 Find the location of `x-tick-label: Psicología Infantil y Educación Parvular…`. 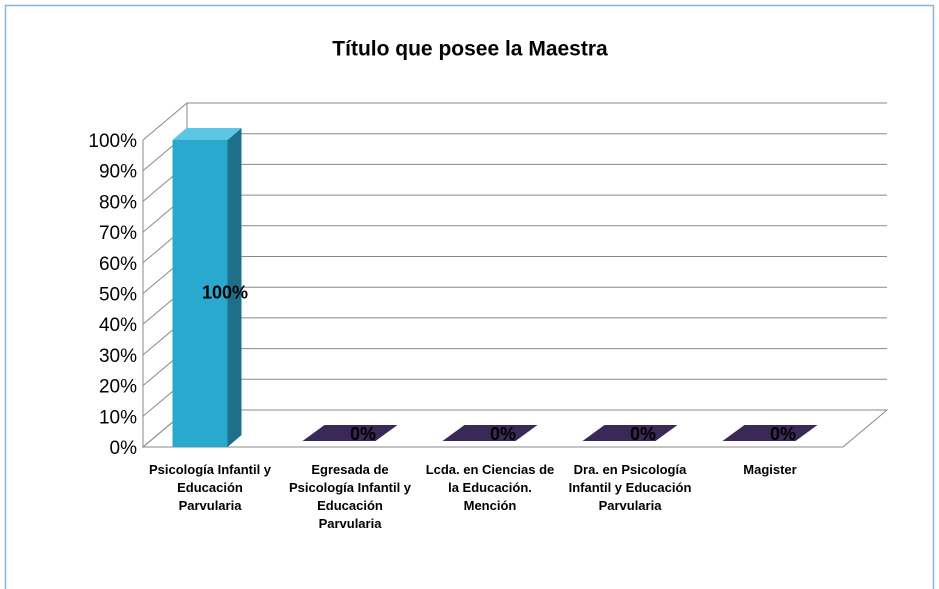

x-tick-label: Psicología Infantil y Educación Parvular… is located at coordinates (210, 487).